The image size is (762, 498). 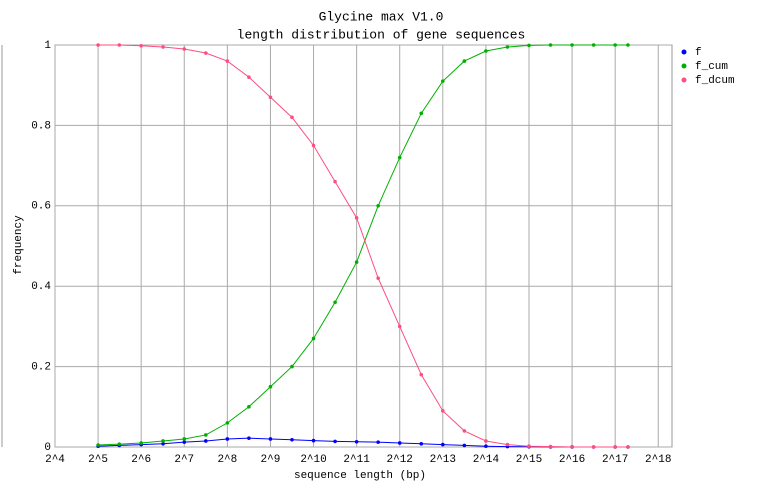 I want to click on x-tick-label: 2^15, so click(x=529, y=460).